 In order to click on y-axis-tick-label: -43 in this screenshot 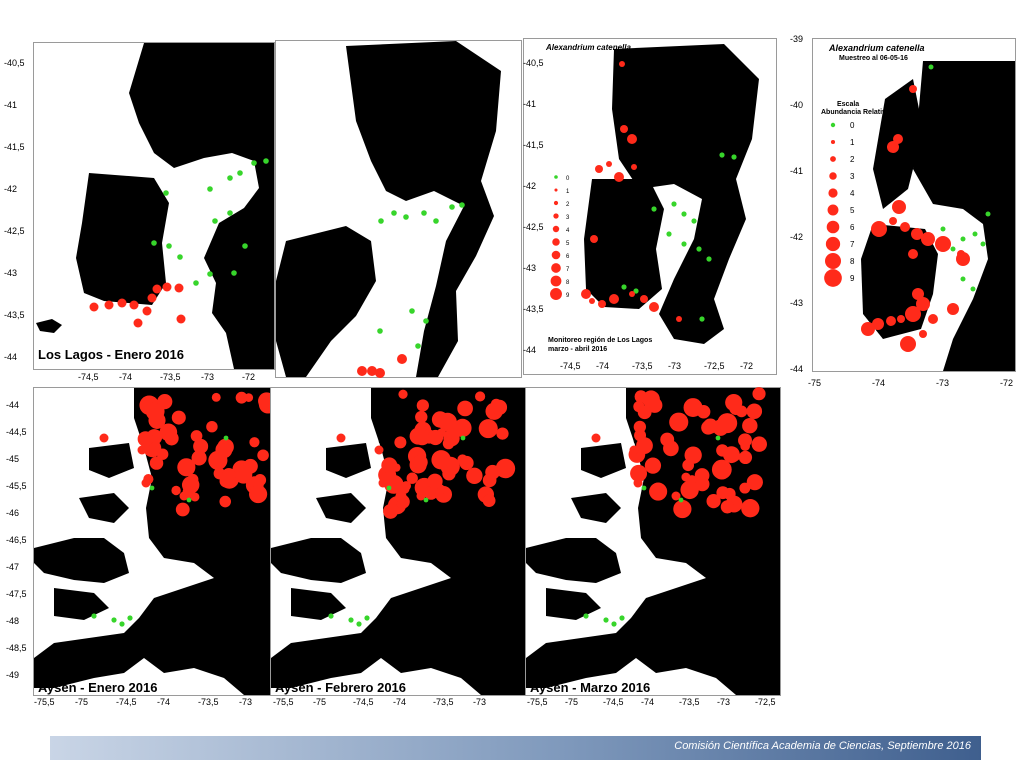, I will do `click(530, 268)`.